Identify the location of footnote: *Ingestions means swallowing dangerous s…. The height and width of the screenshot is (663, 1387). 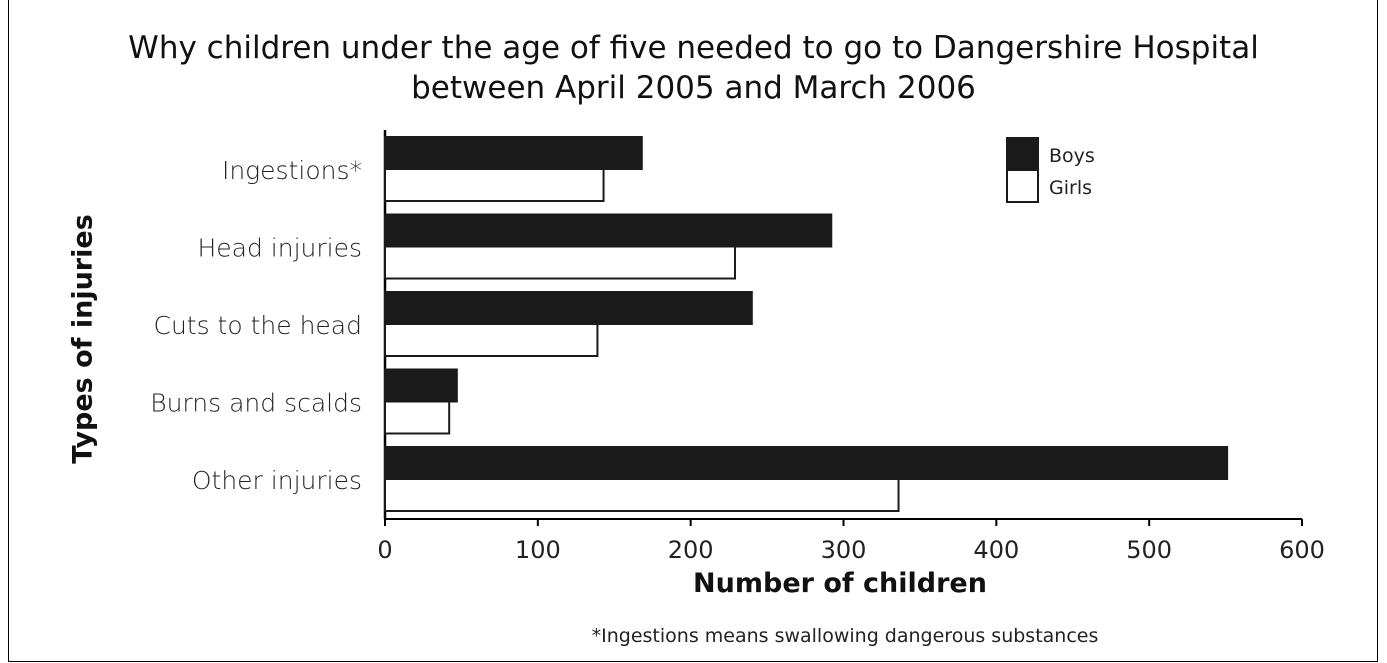
(845, 636).